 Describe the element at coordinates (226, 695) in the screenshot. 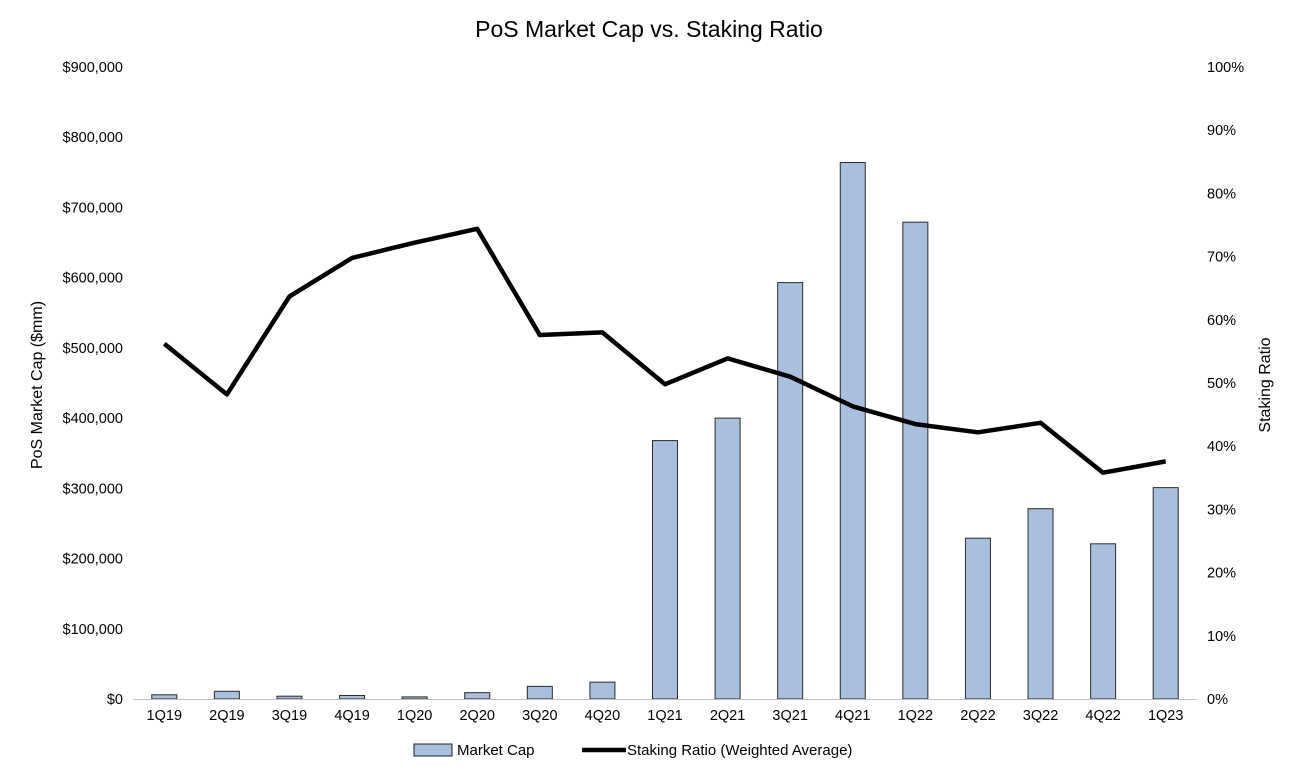

I see `bar-market-cap-2q19` at that location.